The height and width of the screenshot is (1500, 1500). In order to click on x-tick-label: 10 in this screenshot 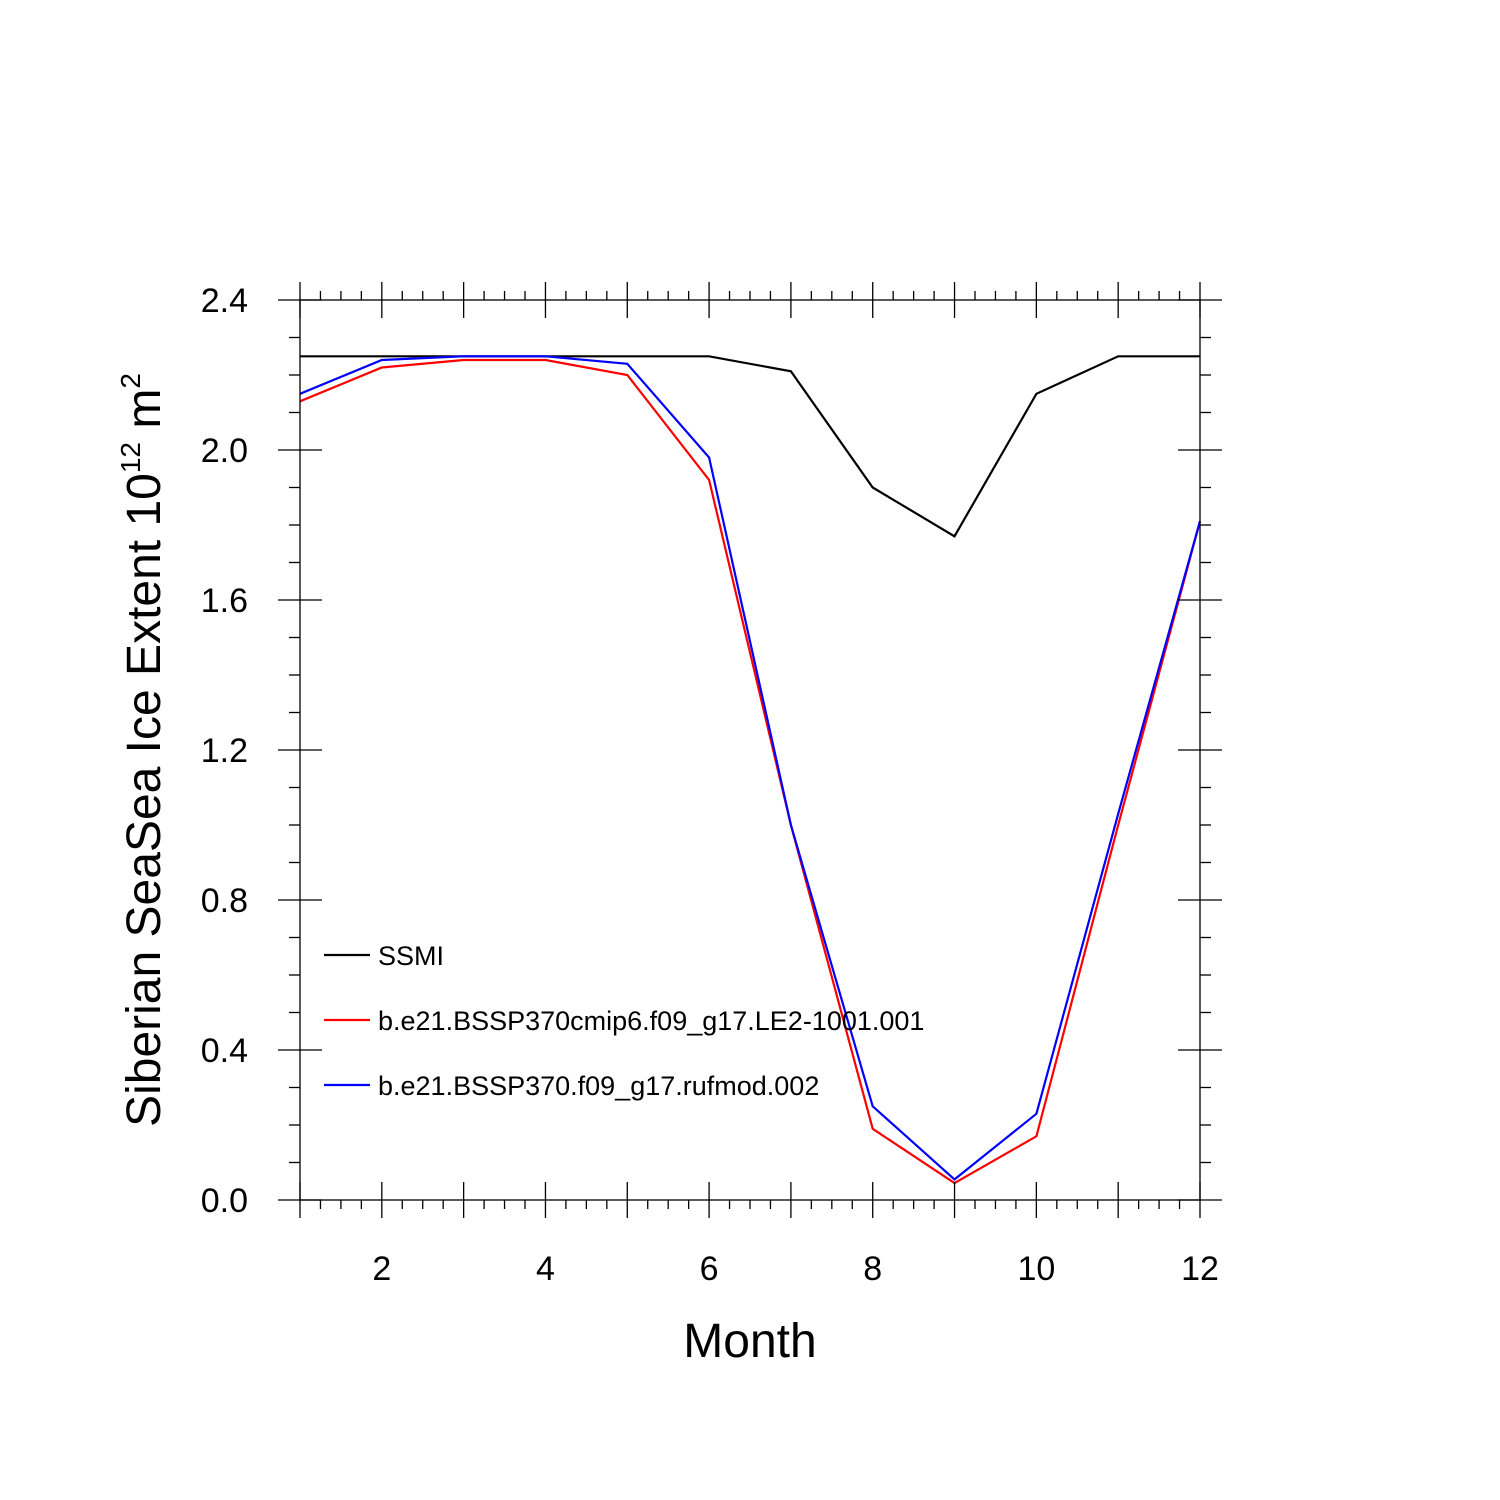, I will do `click(1036, 1269)`.